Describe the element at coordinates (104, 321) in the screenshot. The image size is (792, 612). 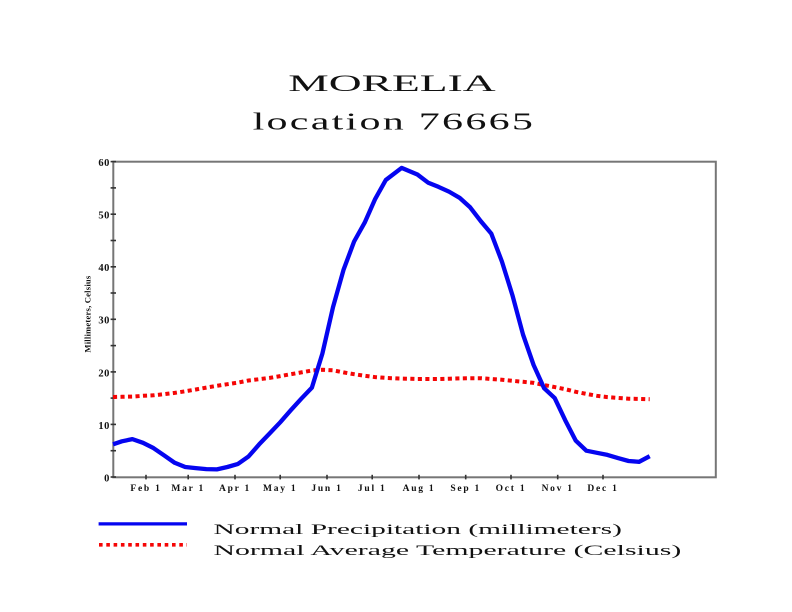
I see `svg-text: 30` at that location.